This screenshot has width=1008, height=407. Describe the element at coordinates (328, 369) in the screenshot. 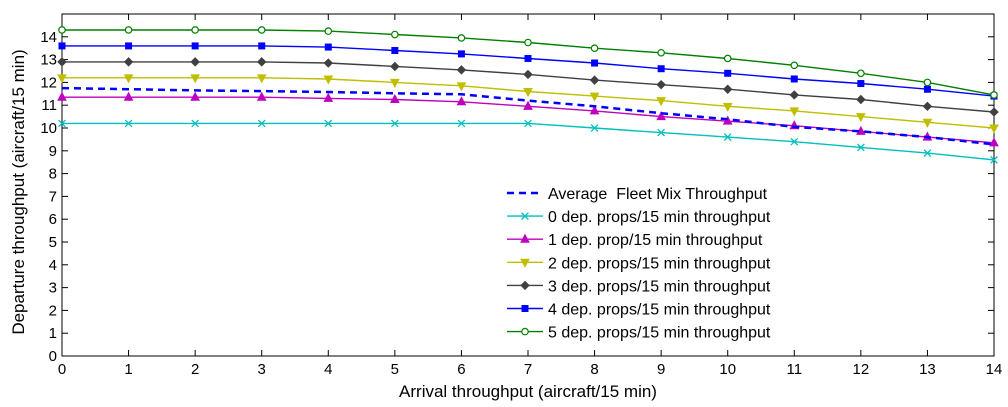

I see `x-tick-label: 4` at that location.